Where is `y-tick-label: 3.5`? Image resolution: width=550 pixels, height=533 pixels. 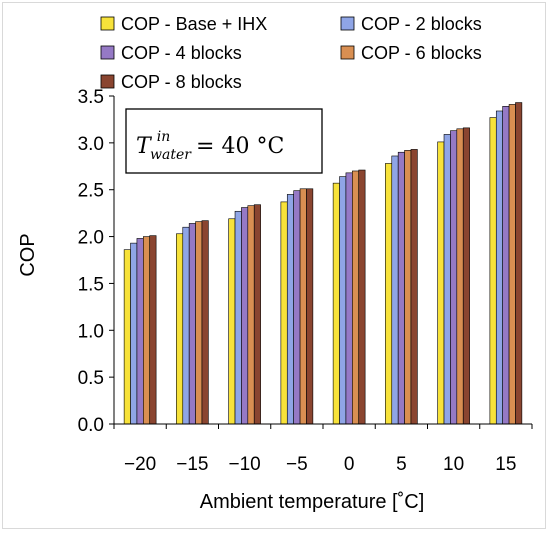 y-tick-label: 3.5 is located at coordinates (91, 97).